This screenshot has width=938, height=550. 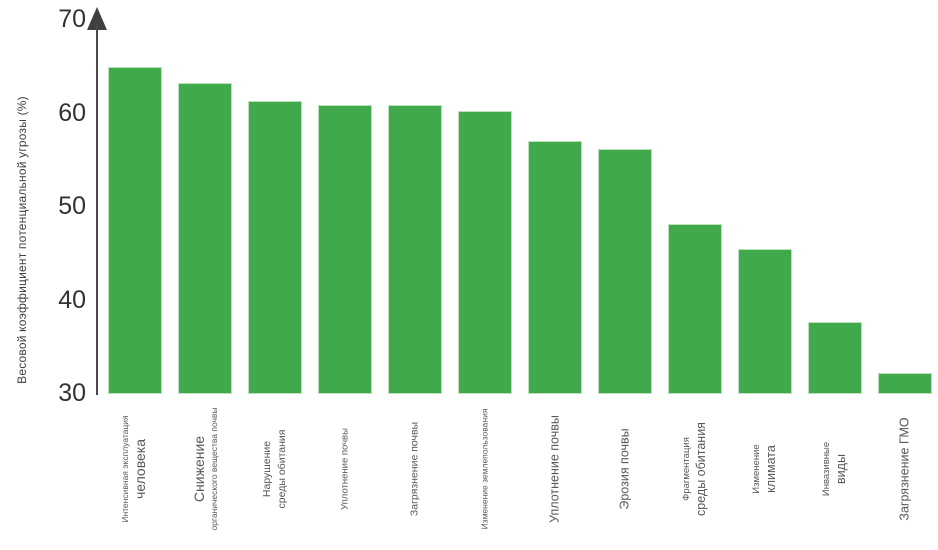 I want to click on x-category-label: Изменение землепользования, so click(x=485, y=469).